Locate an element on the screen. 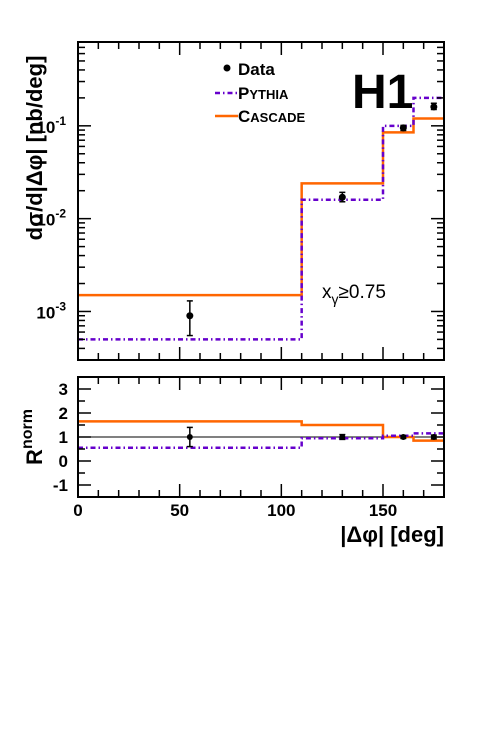 The image size is (477, 737). lower-y-tick-label: 2 is located at coordinates (63, 413).